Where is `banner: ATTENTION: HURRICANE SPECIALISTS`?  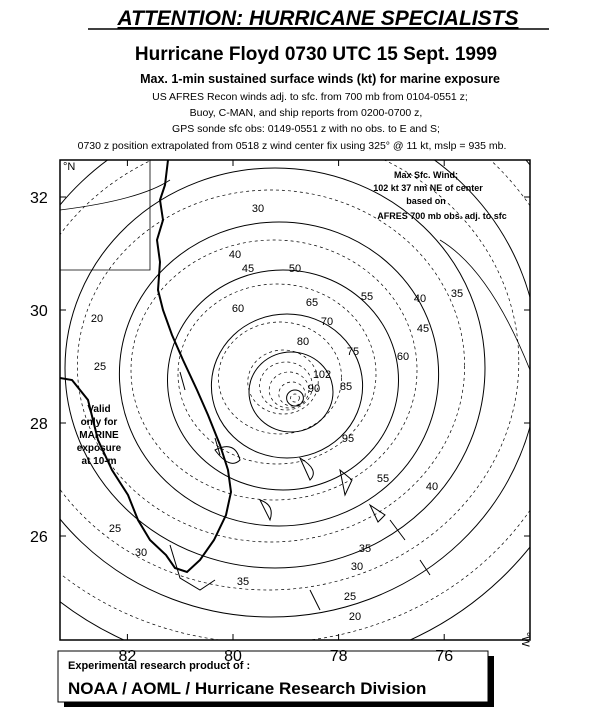
banner: ATTENTION: HURRICANE SPECIALISTS is located at coordinates (318, 18).